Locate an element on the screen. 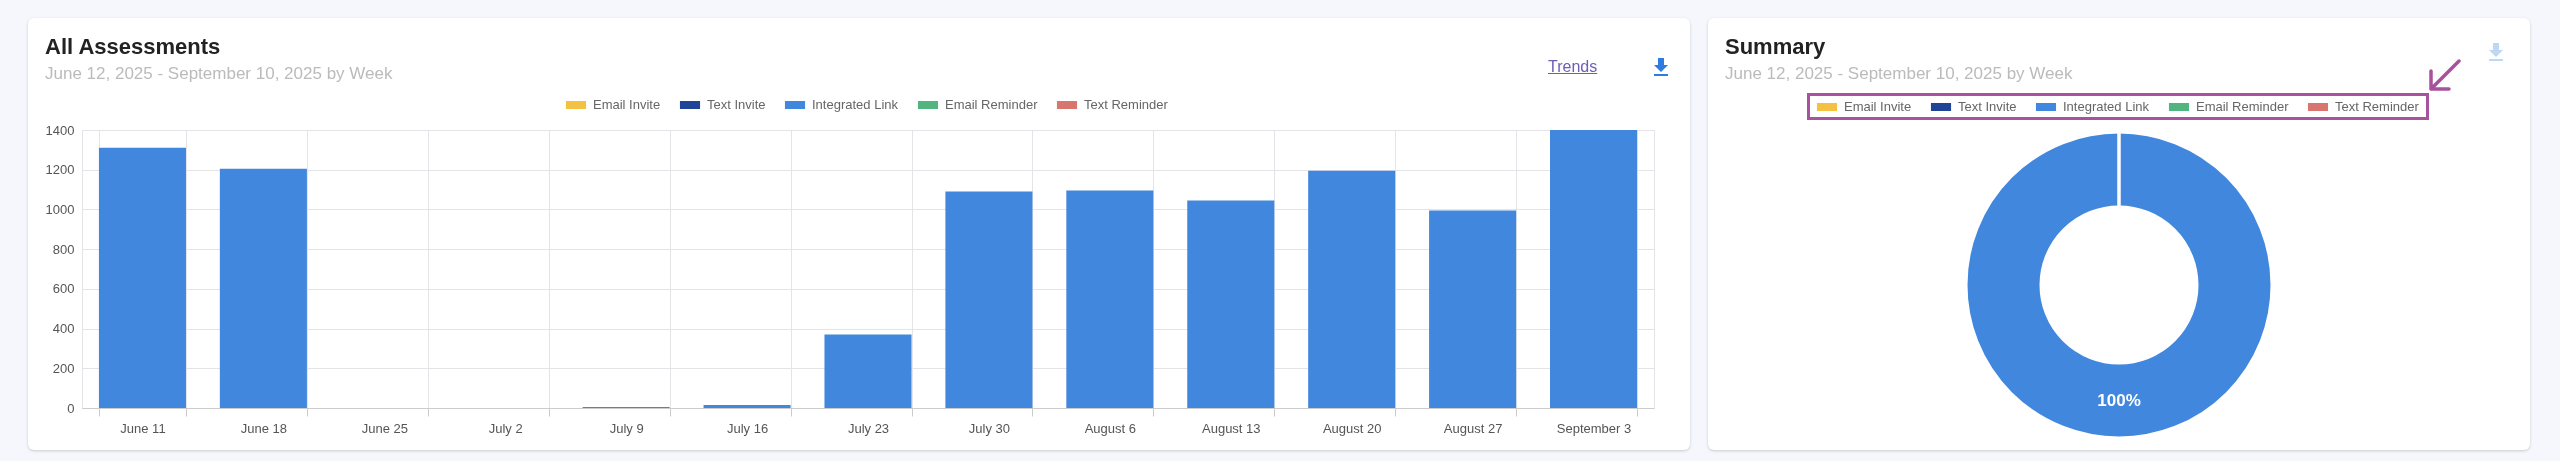 The height and width of the screenshot is (461, 2560). y-tick-label: 1000 is located at coordinates (60, 209).